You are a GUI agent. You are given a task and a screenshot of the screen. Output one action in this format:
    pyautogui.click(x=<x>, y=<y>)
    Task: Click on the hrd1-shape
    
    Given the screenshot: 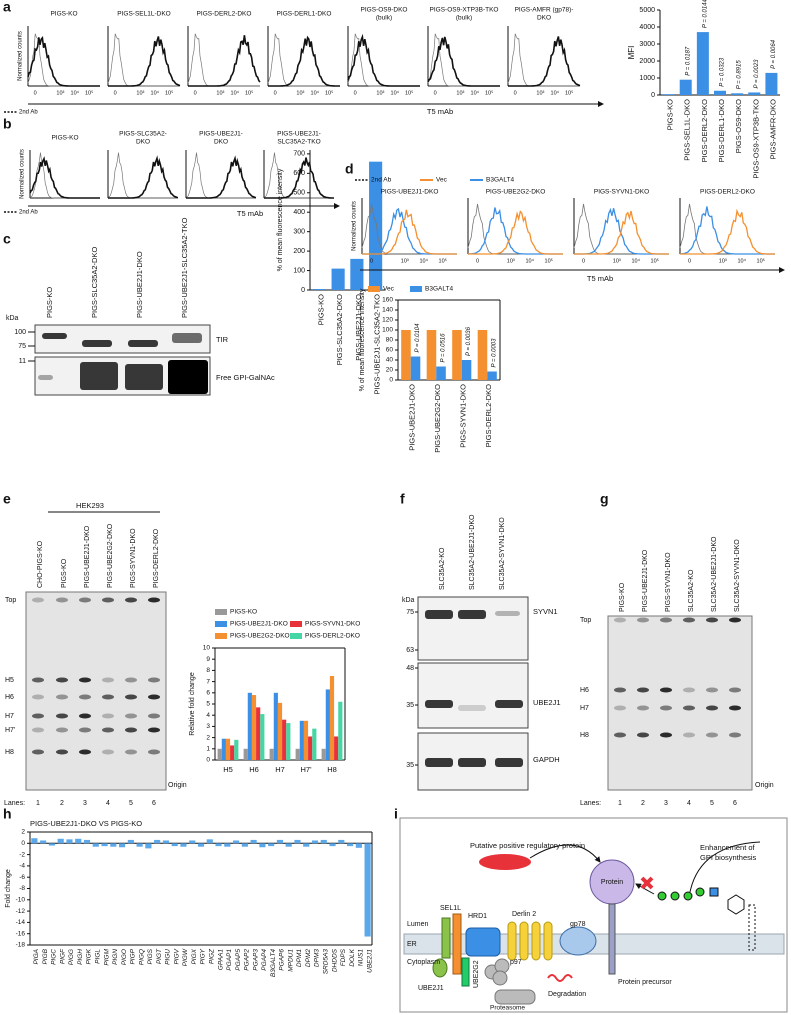 What is the action you would take?
    pyautogui.click(x=483, y=942)
    